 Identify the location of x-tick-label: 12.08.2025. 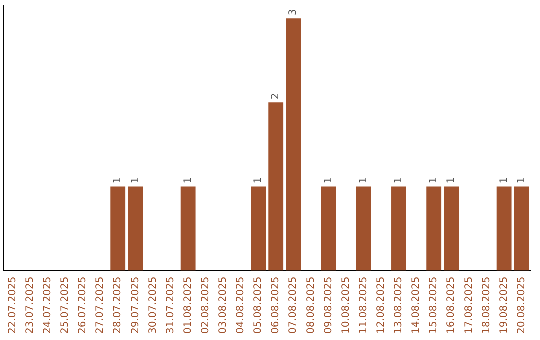
(382, 305).